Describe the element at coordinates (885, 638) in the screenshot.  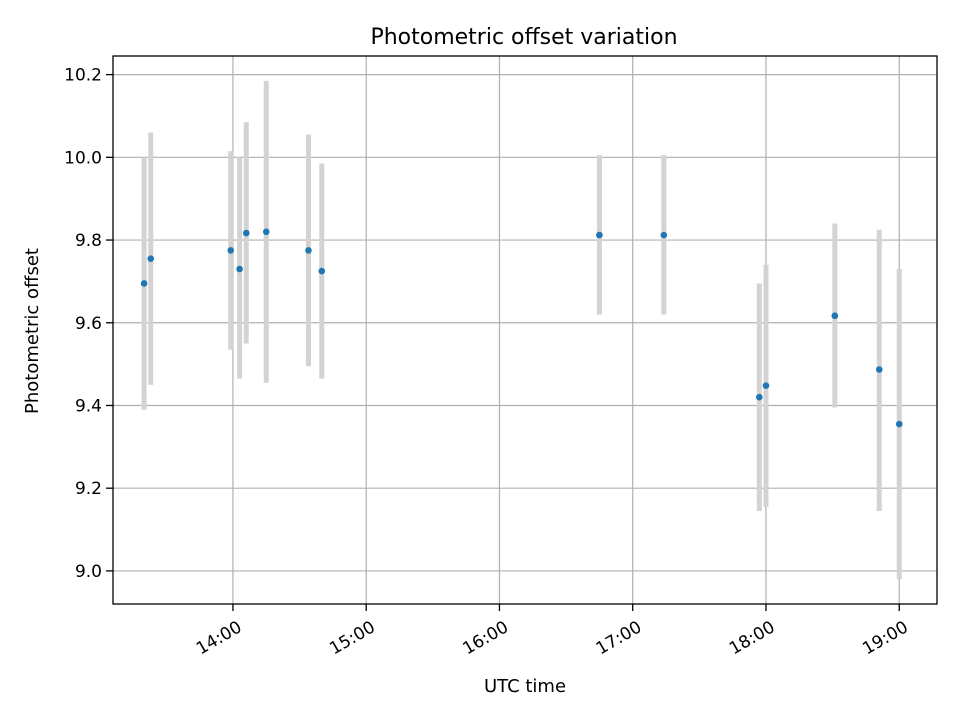
I see `x-tick-label: 19:00` at that location.